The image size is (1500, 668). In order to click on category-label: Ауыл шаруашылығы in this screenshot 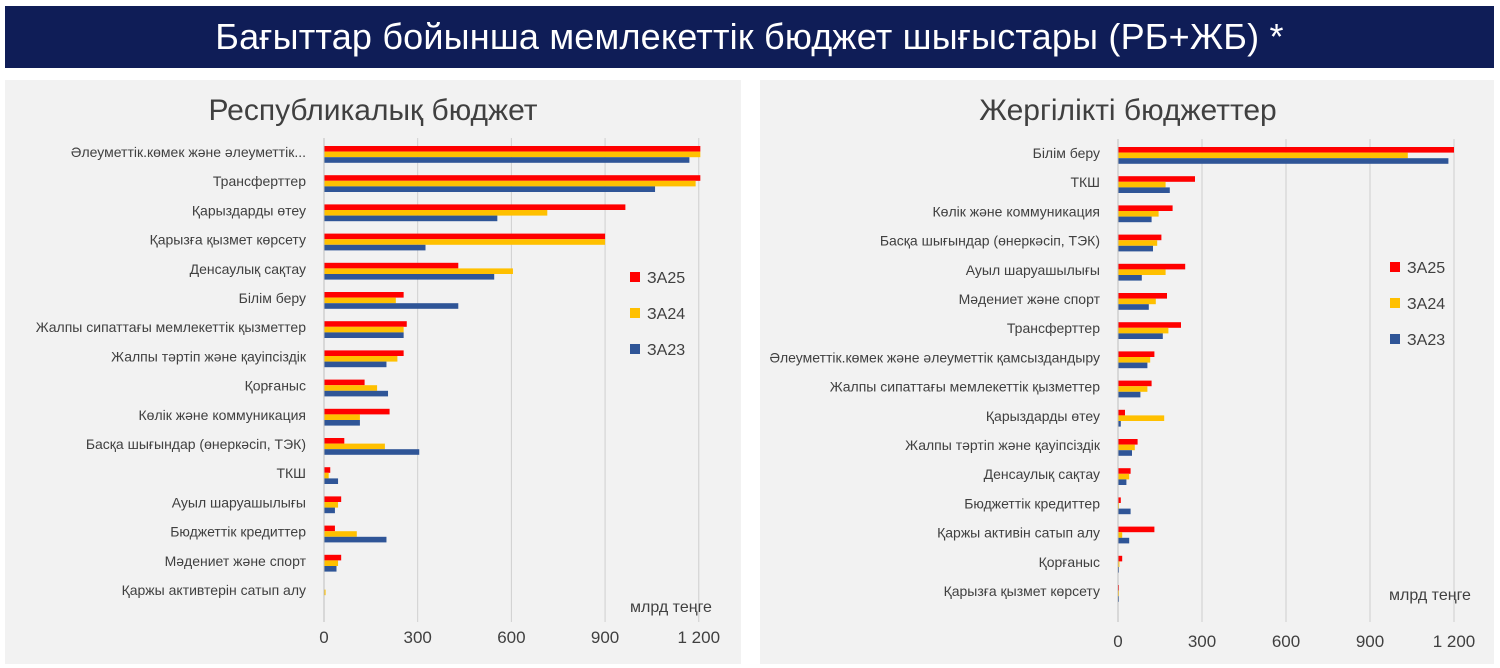, I will do `click(239, 502)`.